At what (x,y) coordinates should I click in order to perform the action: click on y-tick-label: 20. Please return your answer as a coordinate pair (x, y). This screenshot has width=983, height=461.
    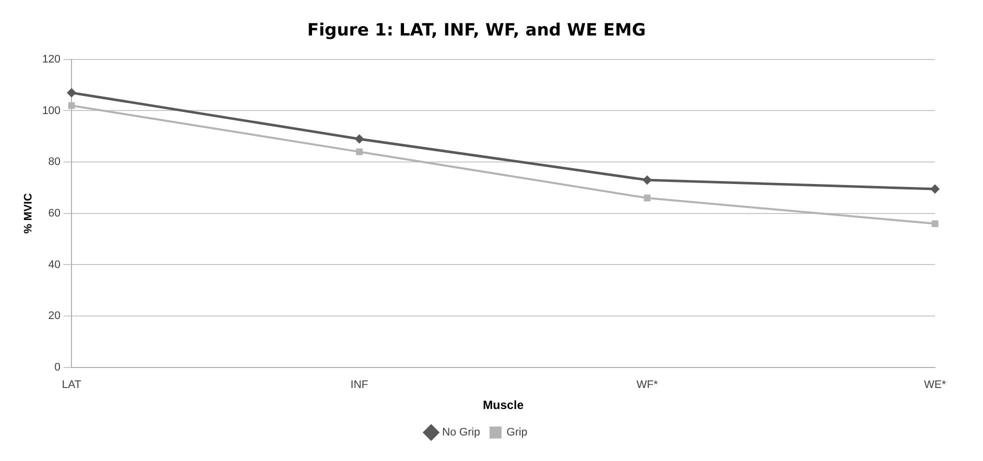
    Looking at the image, I should click on (54, 316).